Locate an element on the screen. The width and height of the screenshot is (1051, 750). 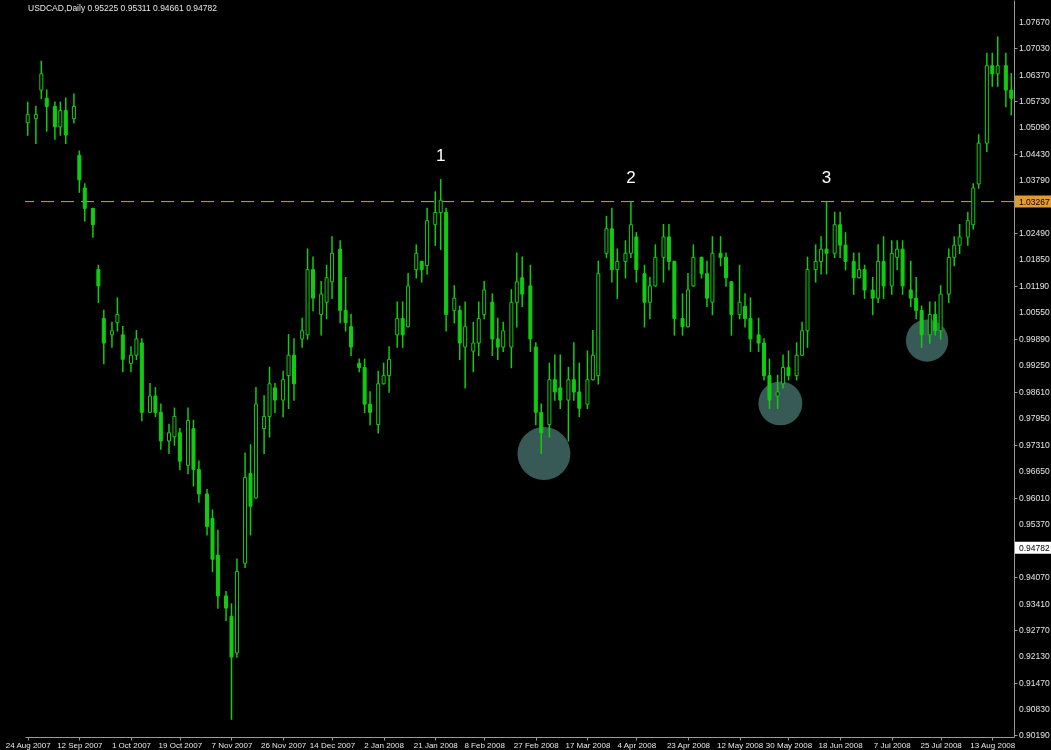
x-tick-label: 7 Jul 2008 is located at coordinates (892, 745).